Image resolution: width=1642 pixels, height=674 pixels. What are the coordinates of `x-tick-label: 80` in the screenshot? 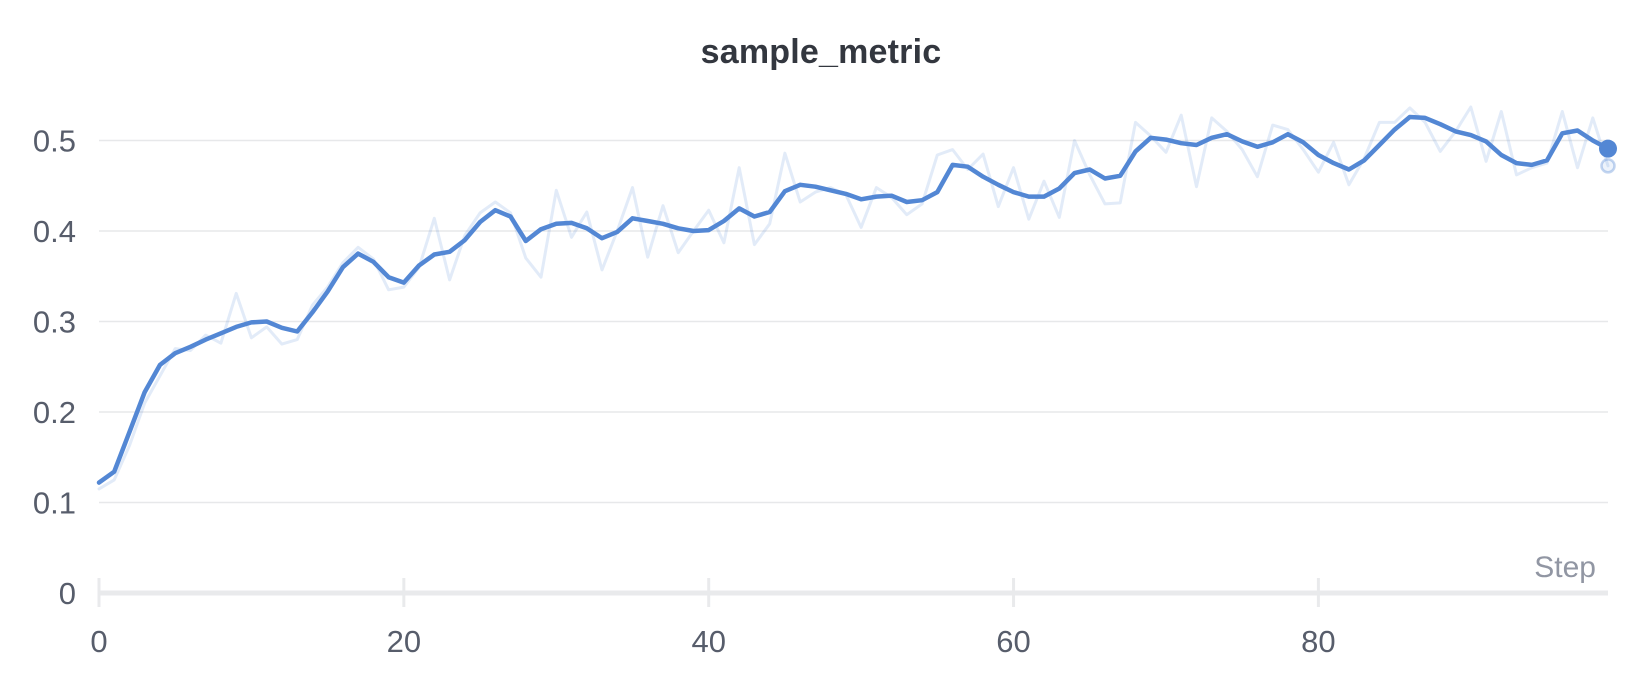 It's located at (1318, 641).